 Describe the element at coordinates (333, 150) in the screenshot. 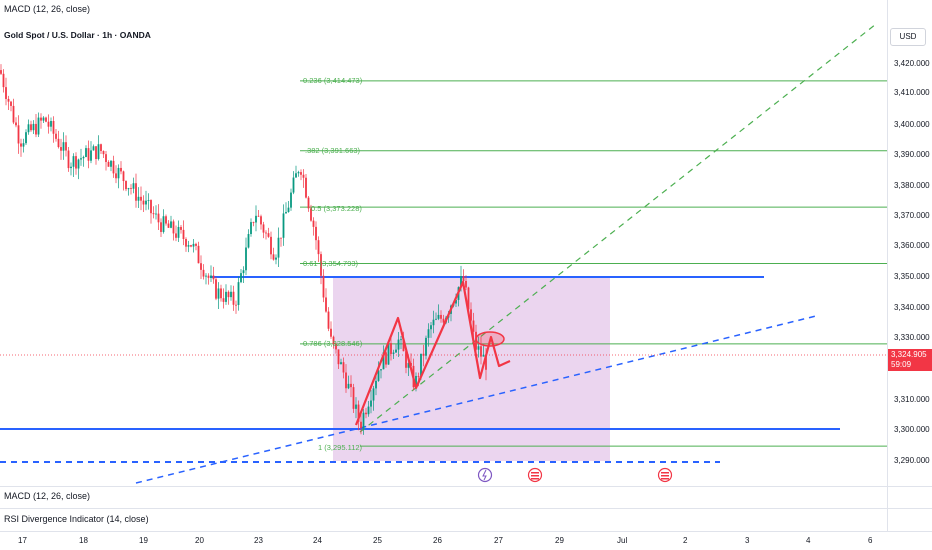

I see `fib-label: .382 (3,391.663)` at that location.